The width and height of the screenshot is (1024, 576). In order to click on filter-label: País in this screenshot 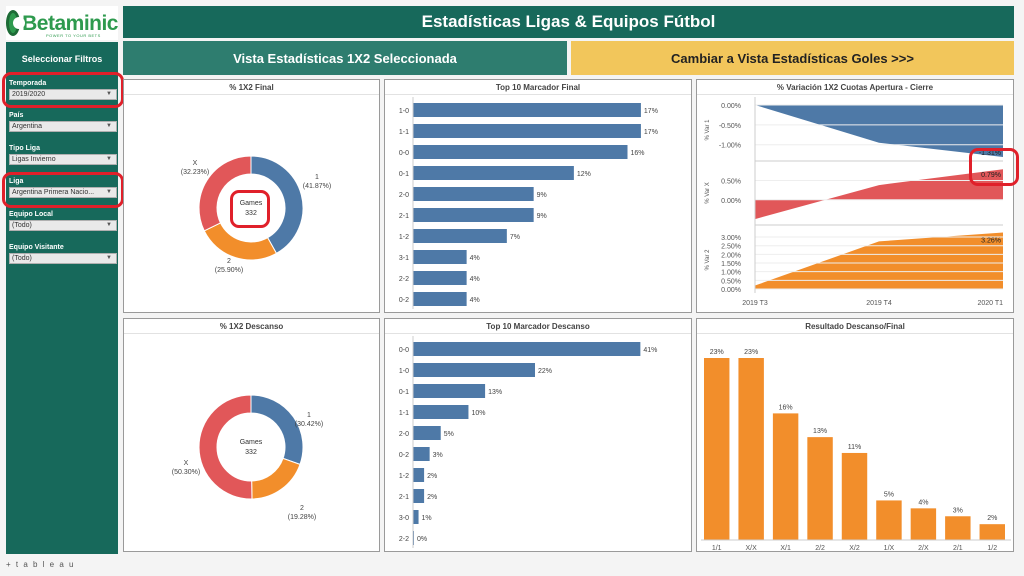, I will do `click(16, 115)`.